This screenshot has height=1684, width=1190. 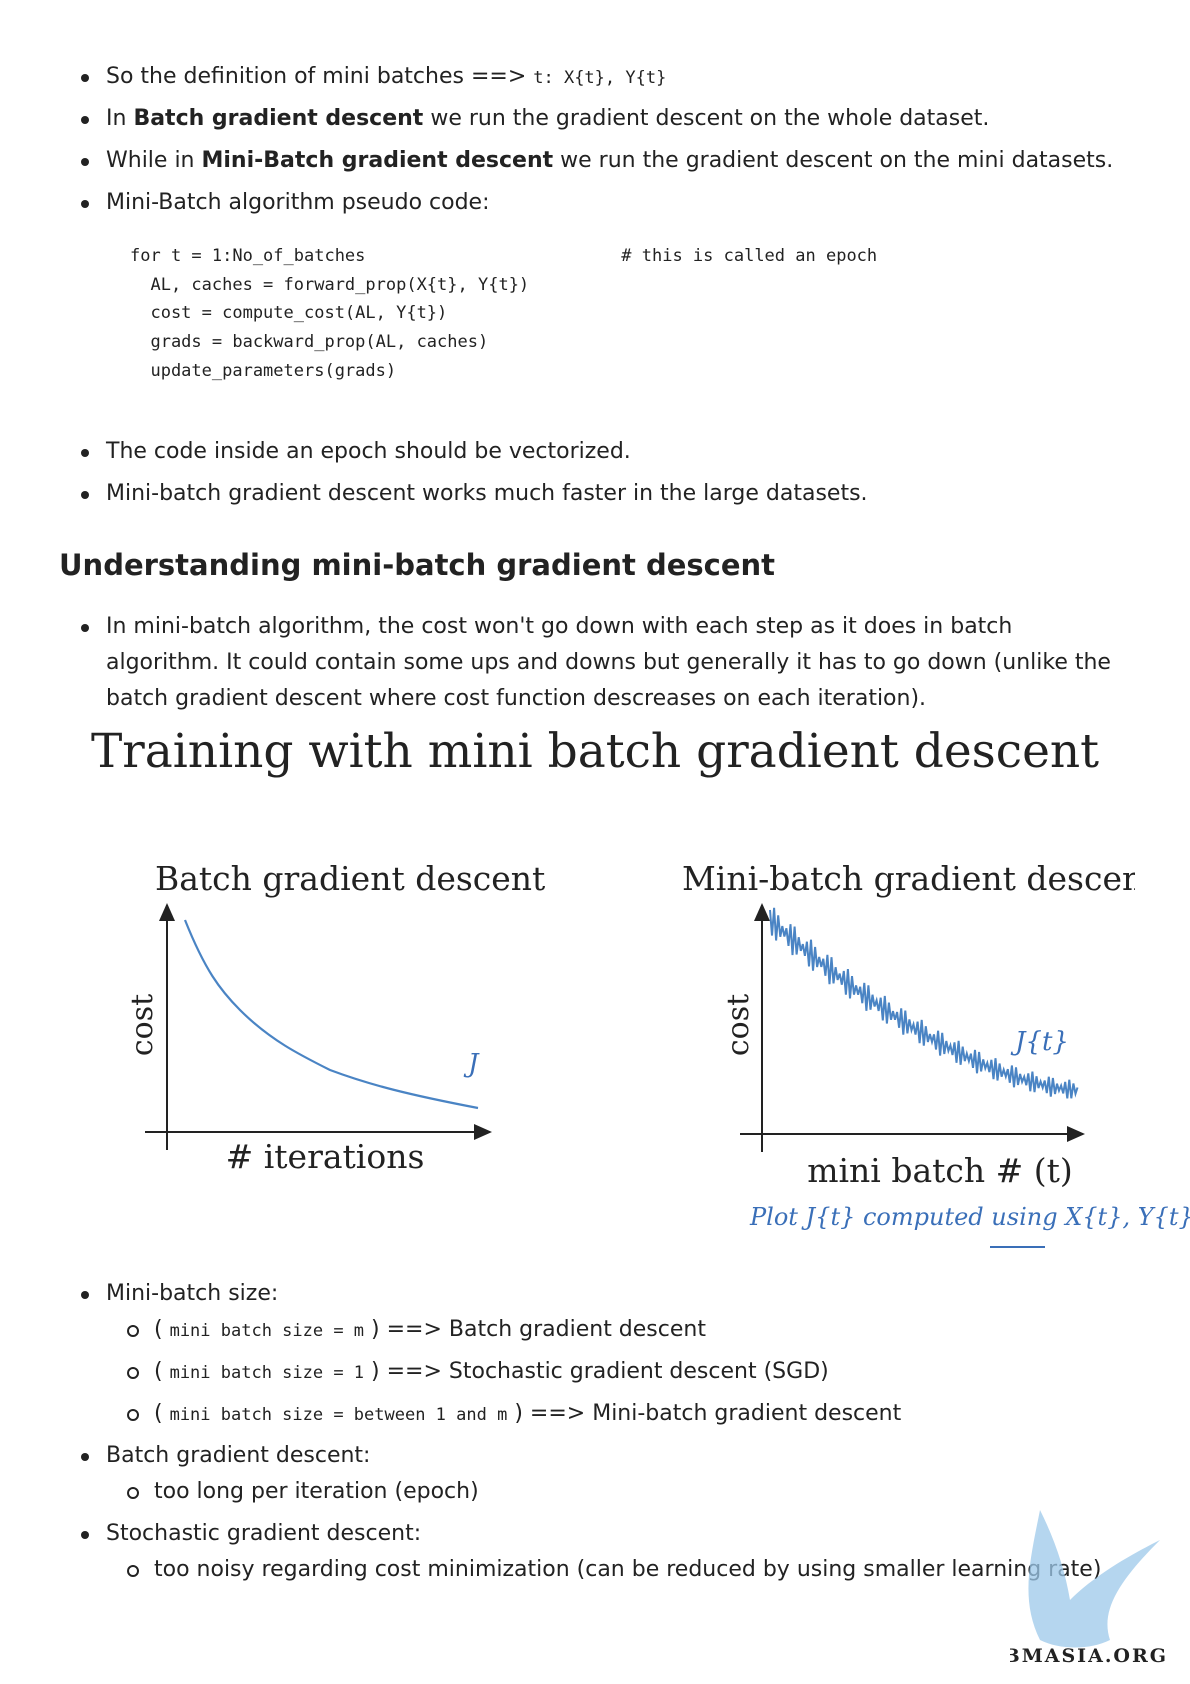 I want to click on text-run: t: X{t}, Y{t}, so click(x=600, y=78).